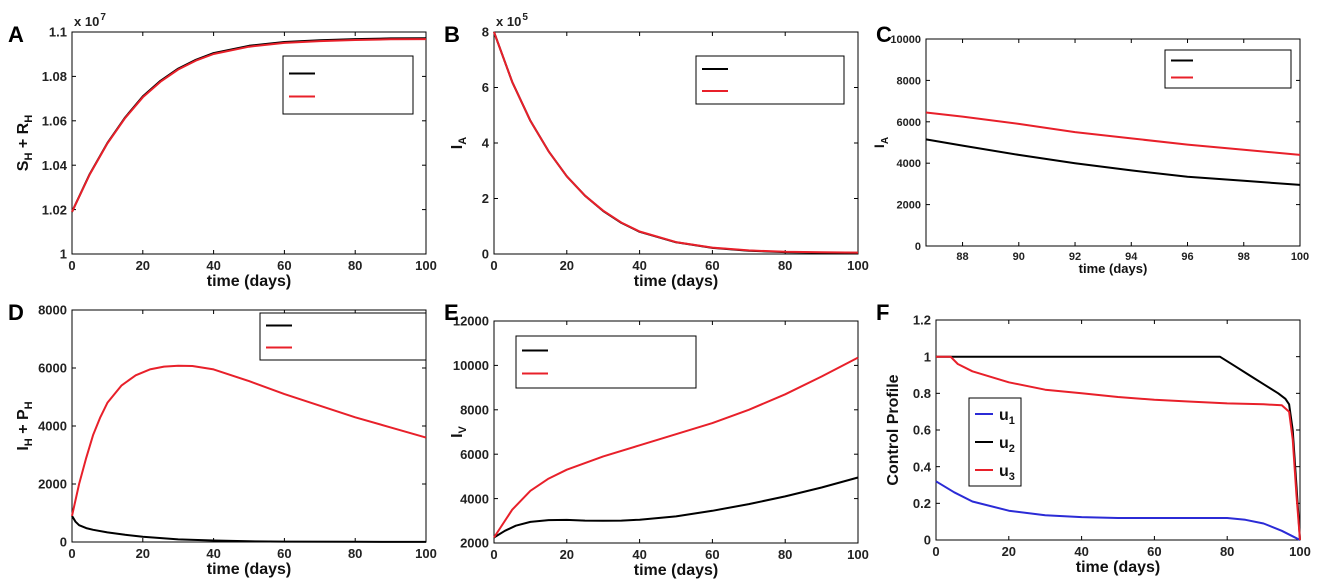 The height and width of the screenshot is (586, 1324). Describe the element at coordinates (922, 393) in the screenshot. I see `y-tick-label: 0.8` at that location.